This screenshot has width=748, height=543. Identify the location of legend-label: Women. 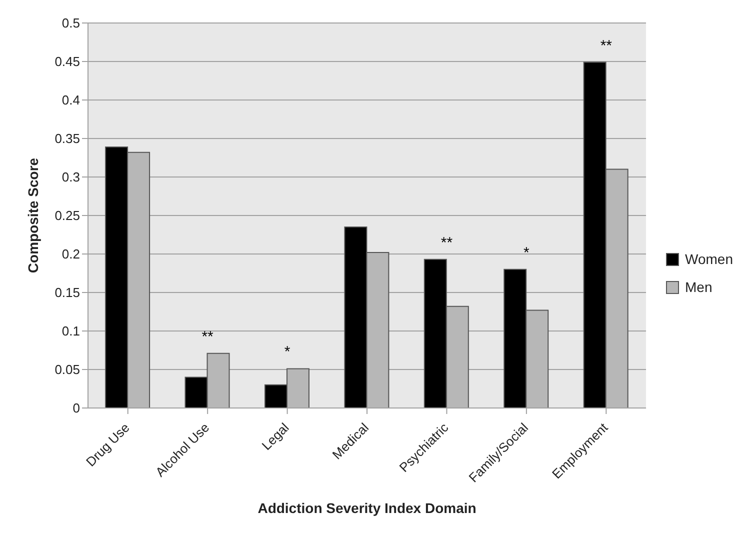
(709, 259).